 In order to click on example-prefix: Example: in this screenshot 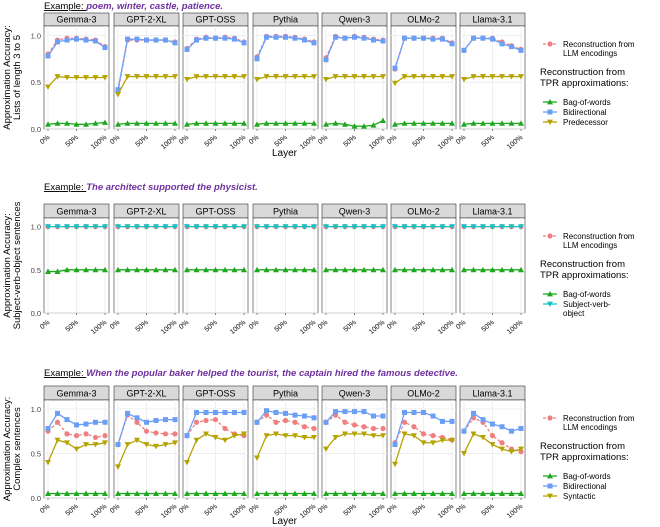, I will do `click(65, 187)`.